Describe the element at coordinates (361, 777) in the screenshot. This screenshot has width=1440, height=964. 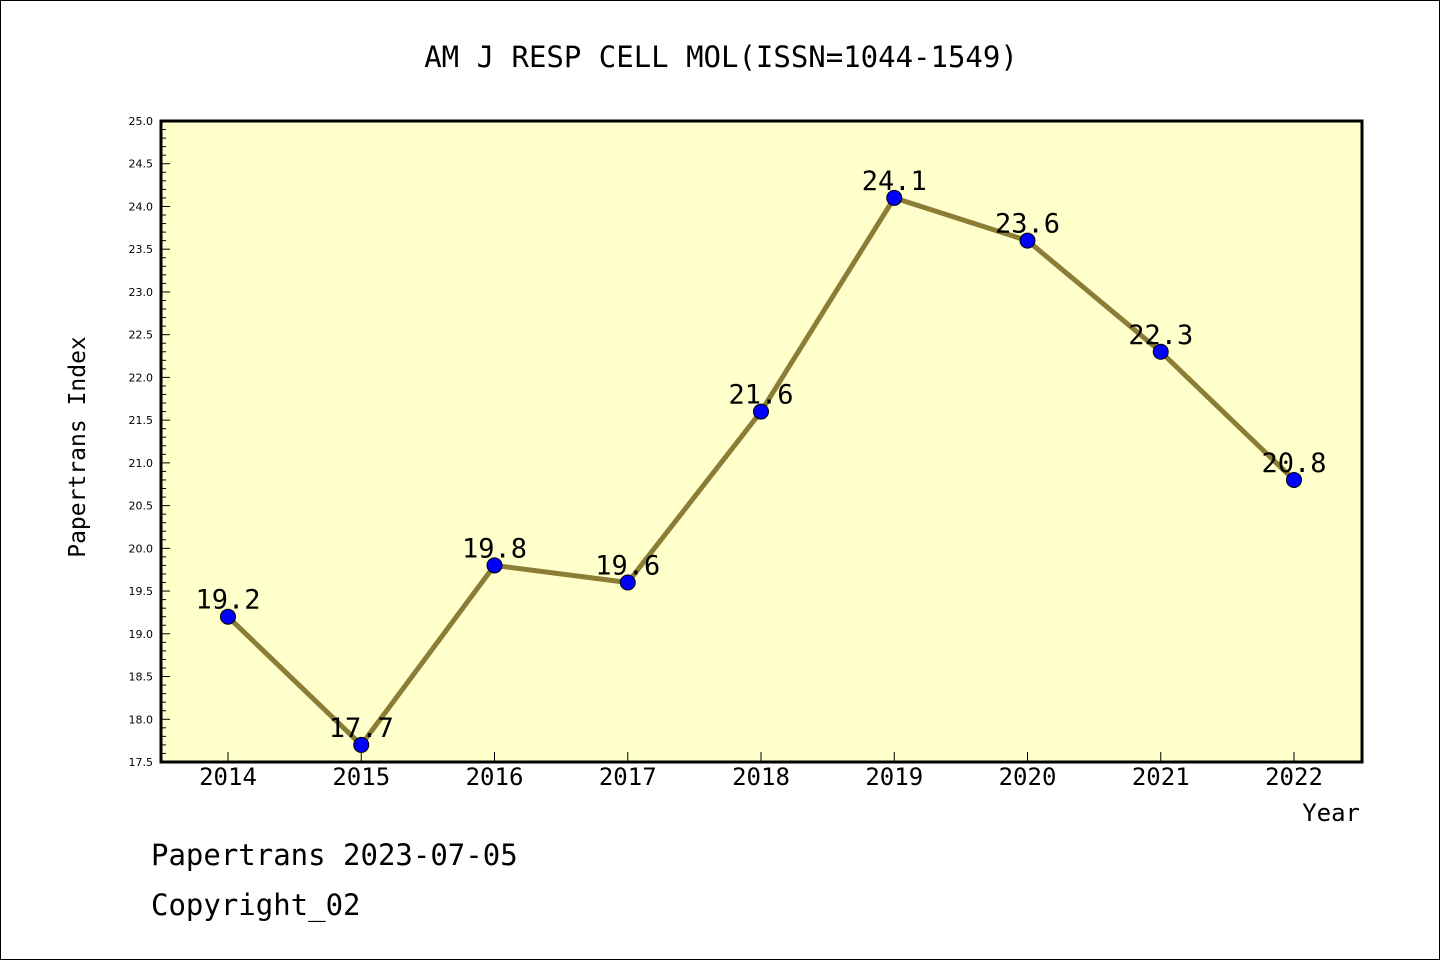
I see `x-tick-label: 2015` at that location.